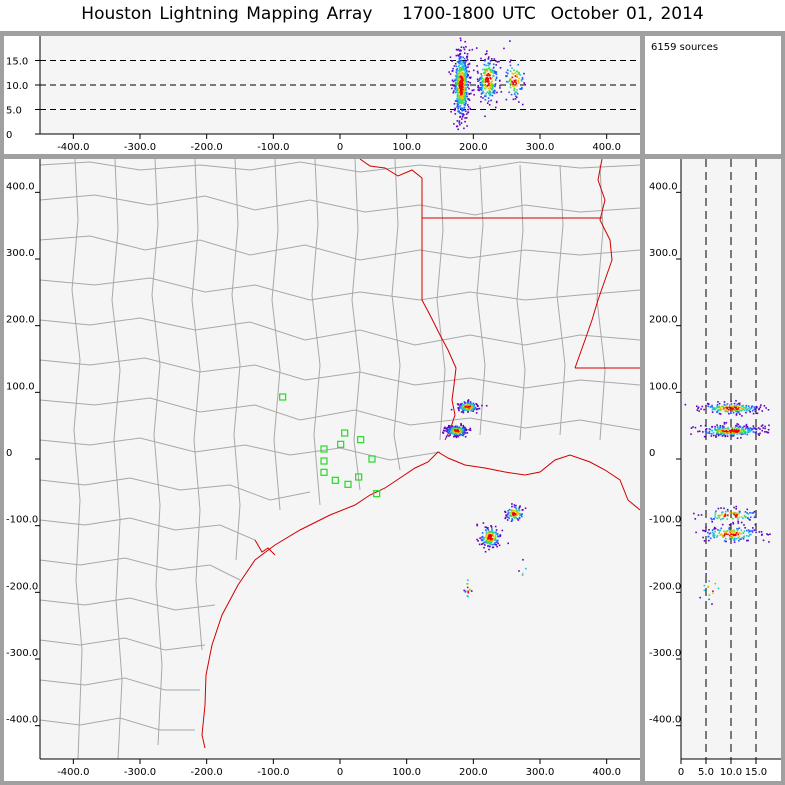 This screenshot has width=785, height=785. I want to click on ns-alt-y-tick-label: -100.0, so click(665, 520).